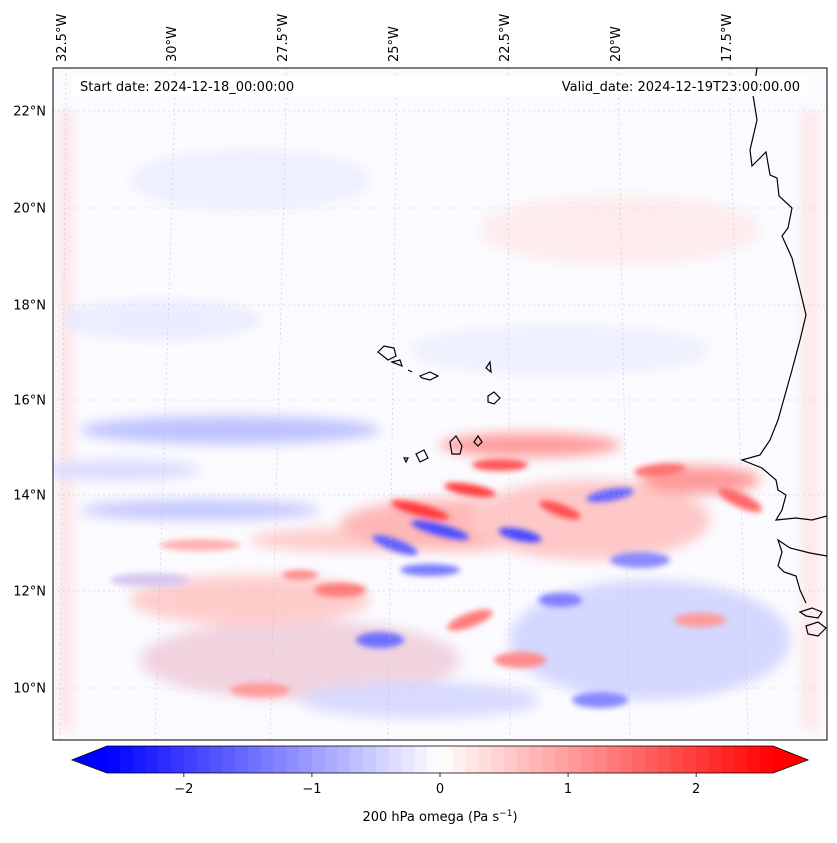 Image resolution: width=837 pixels, height=843 pixels. Describe the element at coordinates (505, 38) in the screenshot. I see `lon-label: 22.5°W` at that location.